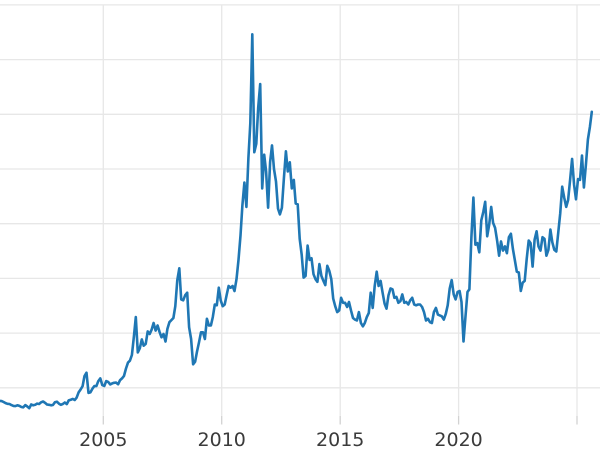  Describe the element at coordinates (458, 439) in the screenshot. I see `x-tick-label-2020: 2020` at that location.